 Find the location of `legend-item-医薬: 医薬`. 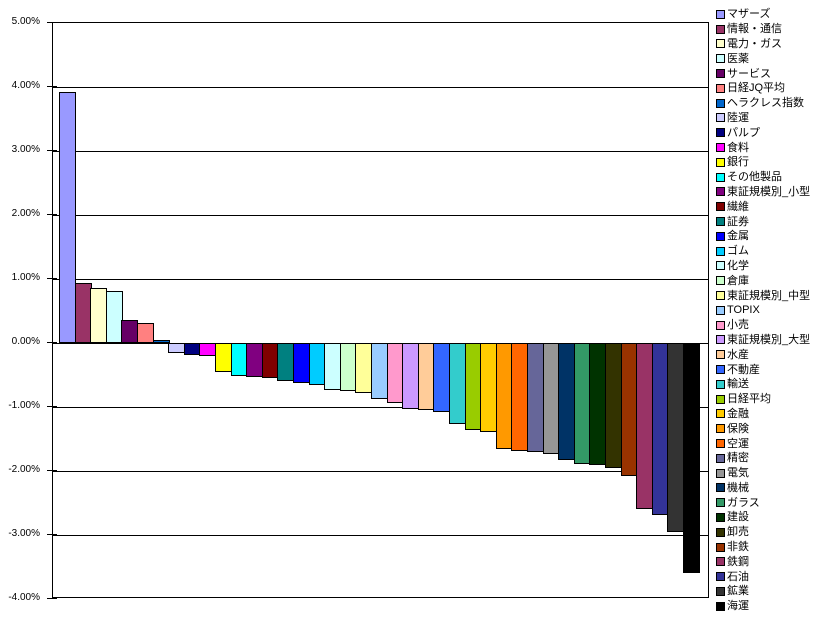

legend-item-医薬: 医薬 is located at coordinates (775, 58).